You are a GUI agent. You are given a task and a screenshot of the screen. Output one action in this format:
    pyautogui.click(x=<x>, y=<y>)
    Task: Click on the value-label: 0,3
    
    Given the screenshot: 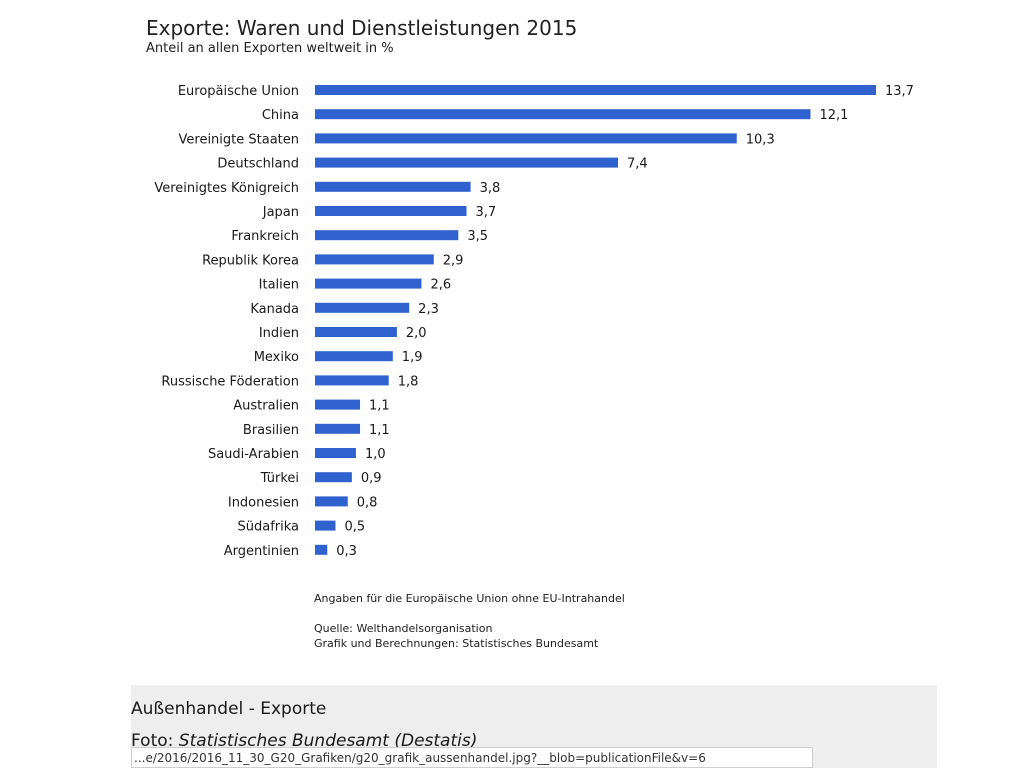 What is the action you would take?
    pyautogui.click(x=346, y=551)
    